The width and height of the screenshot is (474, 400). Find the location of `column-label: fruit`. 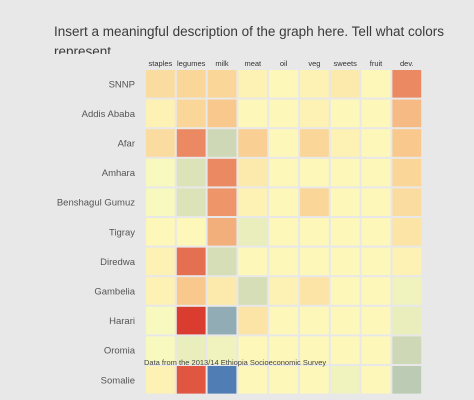

column-label: fruit is located at coordinates (376, 63).